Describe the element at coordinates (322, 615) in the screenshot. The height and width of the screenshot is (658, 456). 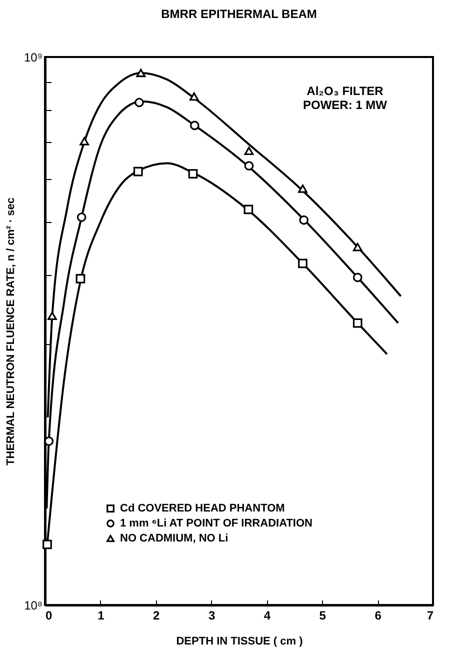
I see `x-tick-label: 5` at that location.